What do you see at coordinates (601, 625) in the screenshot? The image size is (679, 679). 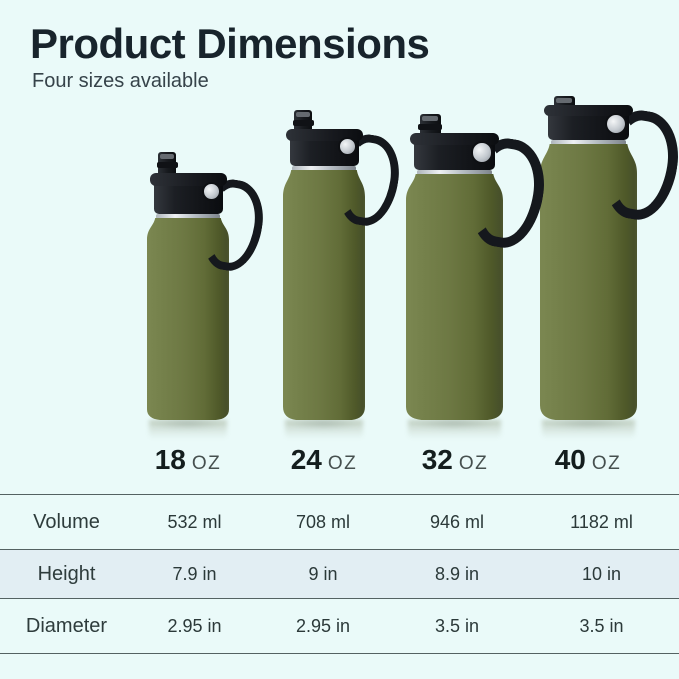 I see `spec-cell-diameter-40oz: 3.5 in` at bounding box center [601, 625].